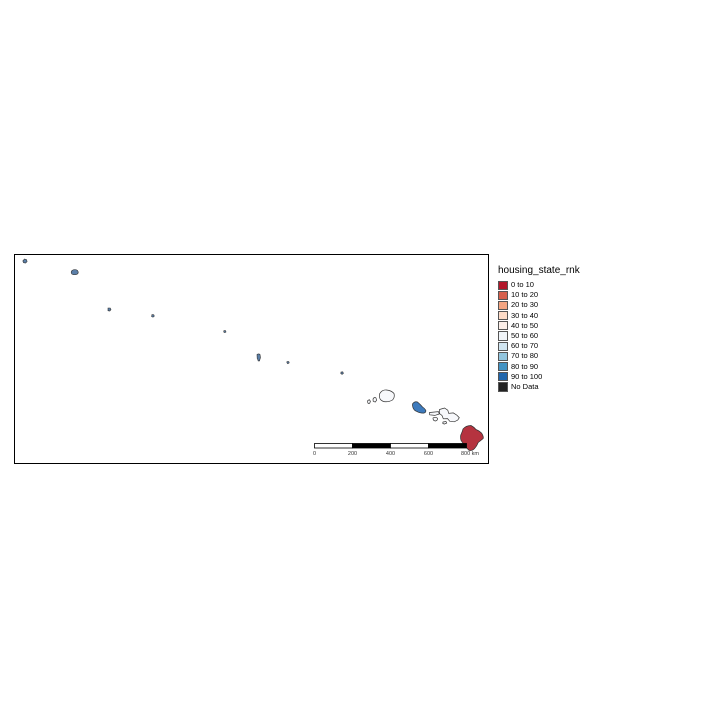 This screenshot has width=720, height=720. What do you see at coordinates (314, 454) in the screenshot?
I see `scale-tick-label: 0` at bounding box center [314, 454].